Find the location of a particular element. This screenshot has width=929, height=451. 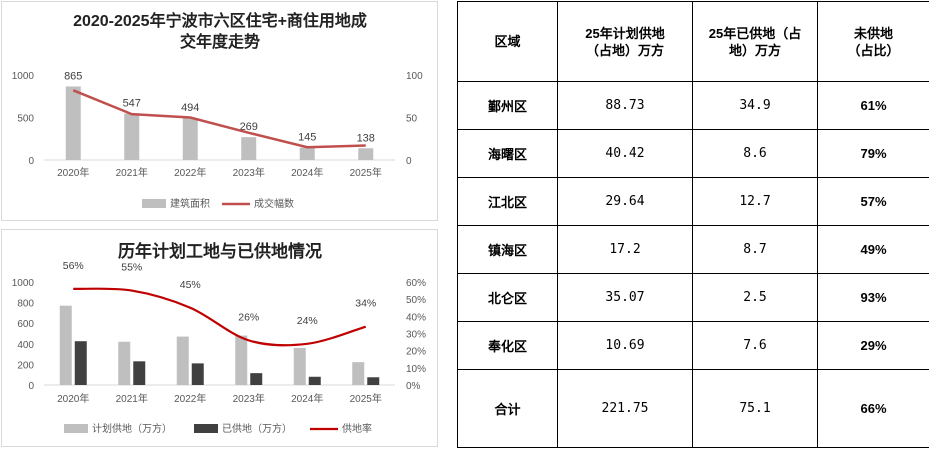

table-row: 江北区 29.64 12.7 57% is located at coordinates (693, 202).